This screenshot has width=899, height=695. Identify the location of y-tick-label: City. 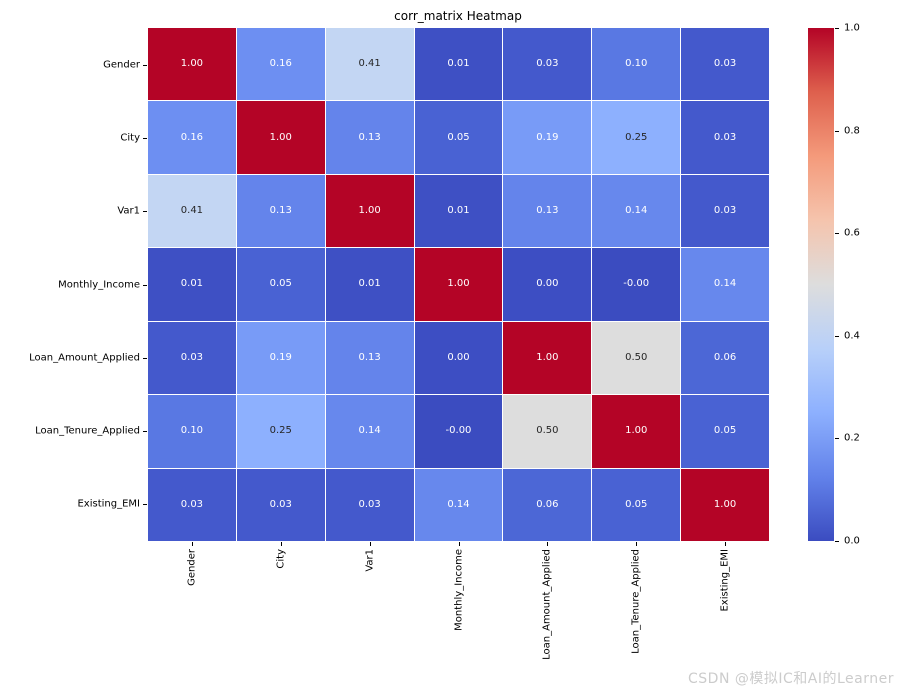
(130, 138).